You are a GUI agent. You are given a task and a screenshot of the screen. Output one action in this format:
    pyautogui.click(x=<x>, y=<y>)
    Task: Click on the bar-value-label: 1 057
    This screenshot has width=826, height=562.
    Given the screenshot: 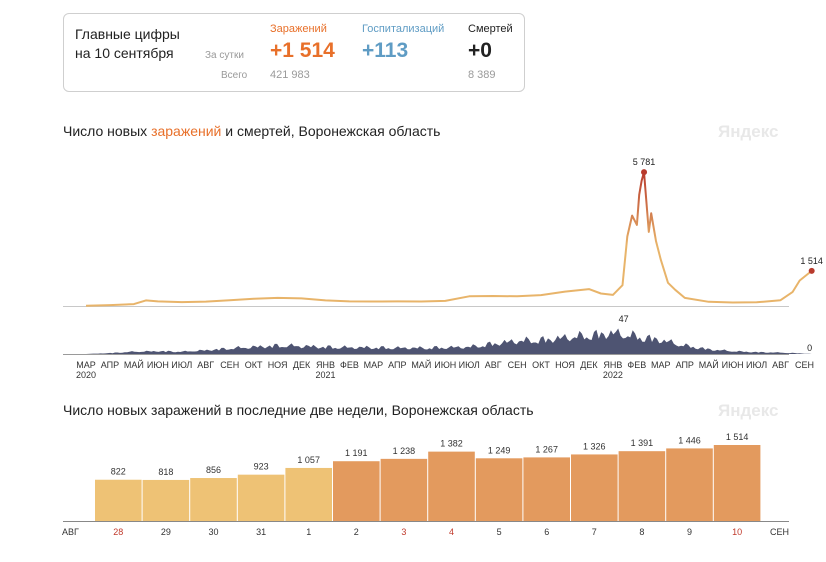 What is the action you would take?
    pyautogui.click(x=308, y=460)
    